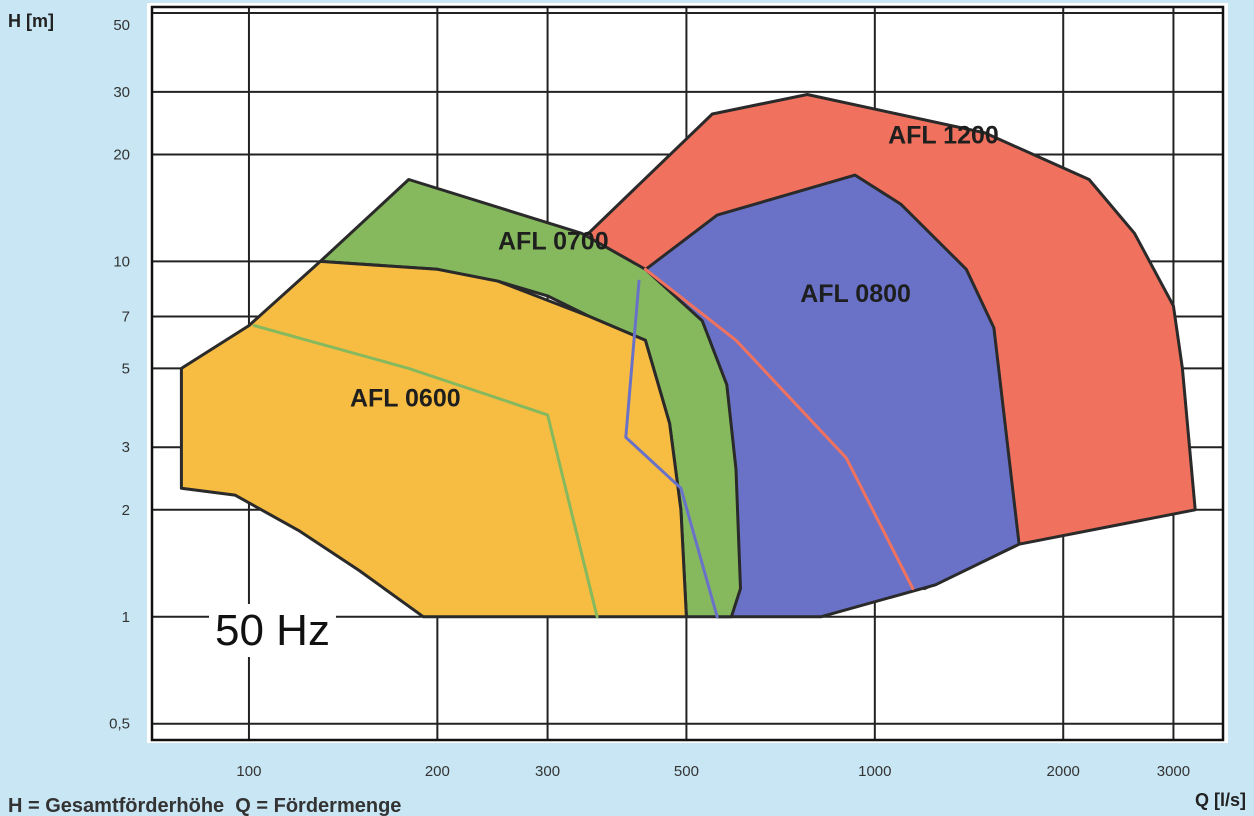  Describe the element at coordinates (1063, 771) in the screenshot. I see `x-tick-label: 2000` at that location.